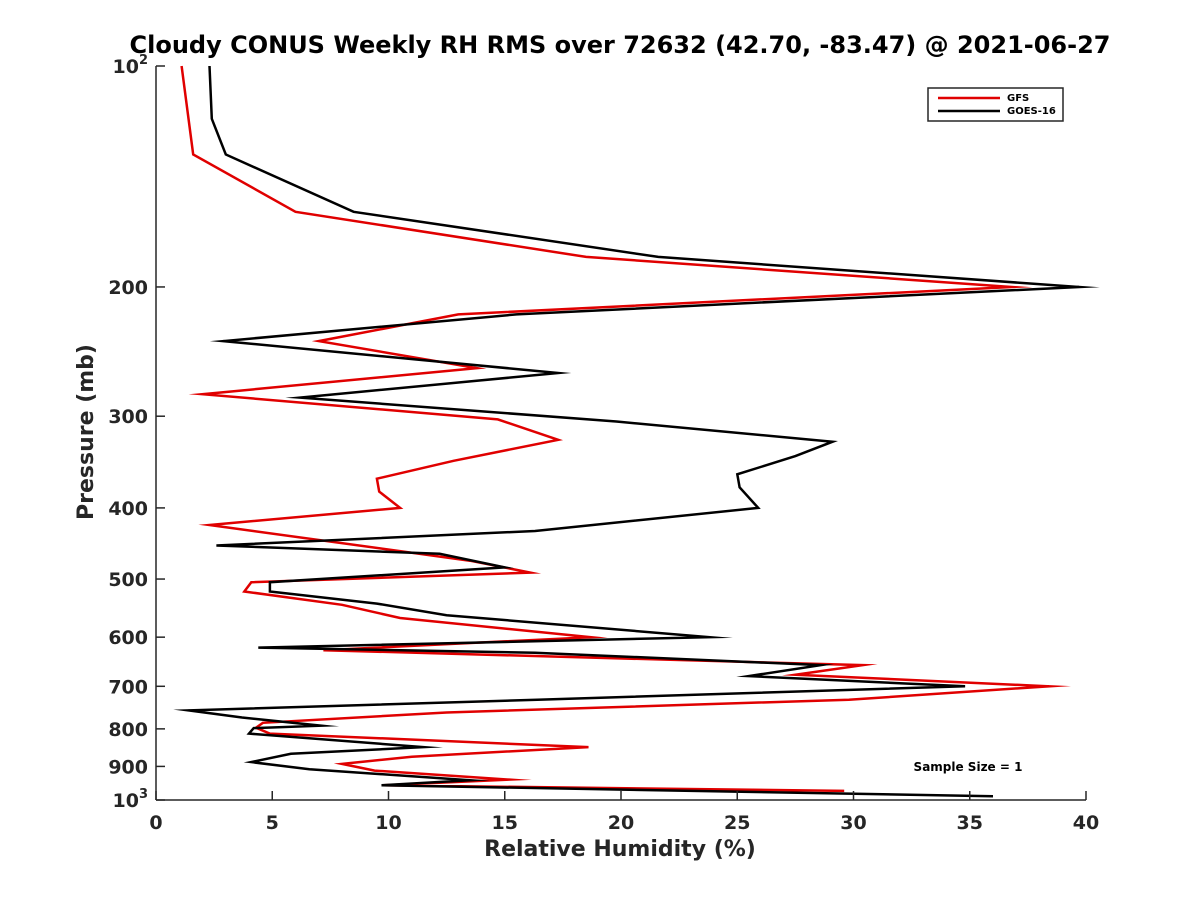  I want to click on y-tick-label-900: 900, so click(128, 767).